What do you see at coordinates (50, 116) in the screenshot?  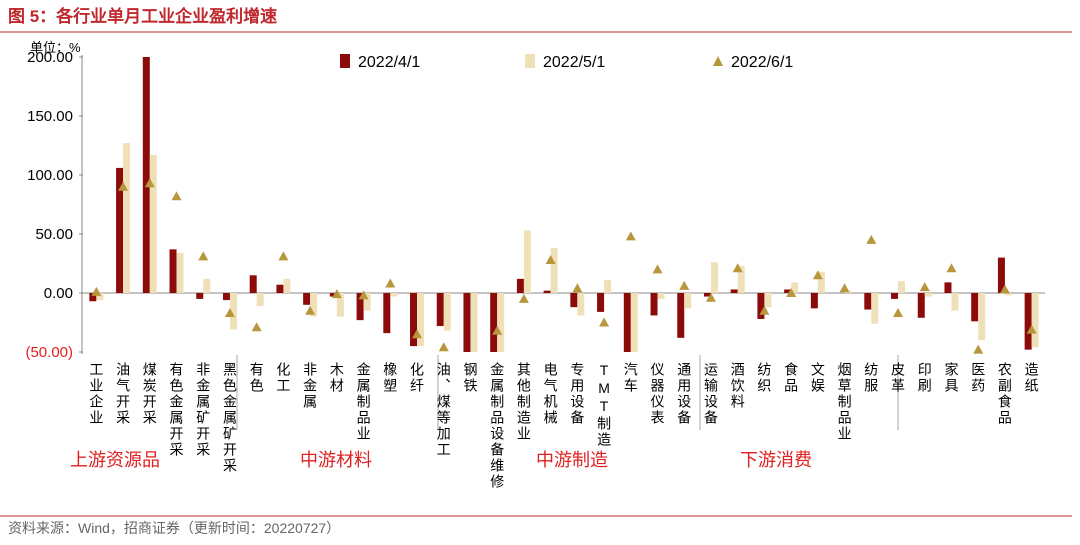 I see `y-tick-label: 150.00` at bounding box center [50, 116].